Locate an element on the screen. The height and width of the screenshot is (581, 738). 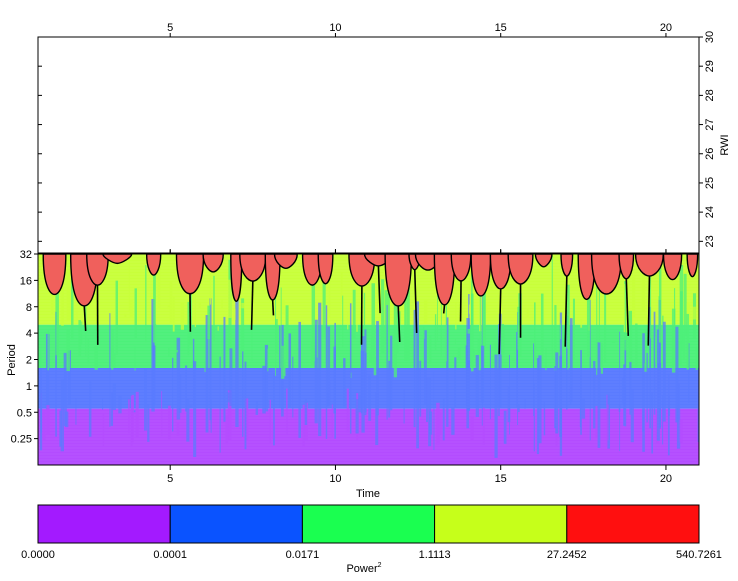
colorbar-title-superscript: 2 is located at coordinates (380, 565).